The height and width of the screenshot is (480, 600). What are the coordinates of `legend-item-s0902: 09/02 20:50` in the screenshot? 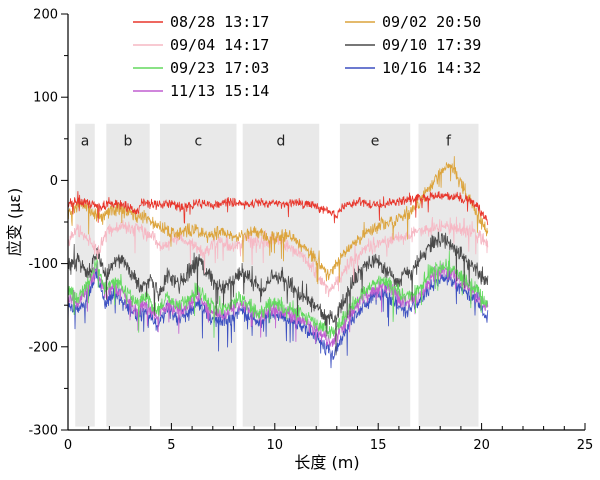 It's located at (413, 22).